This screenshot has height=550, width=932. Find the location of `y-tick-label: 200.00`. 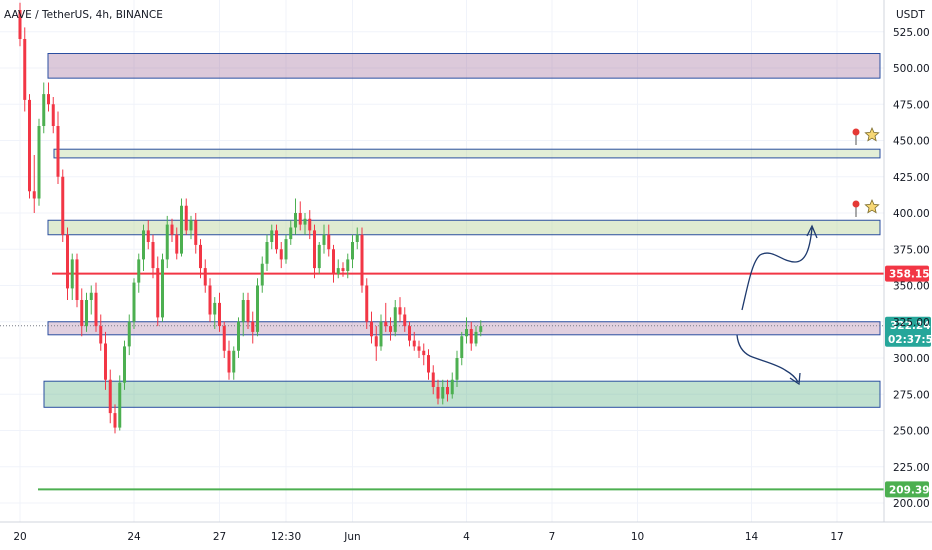

y-tick-label: 200.00 is located at coordinates (911, 504).